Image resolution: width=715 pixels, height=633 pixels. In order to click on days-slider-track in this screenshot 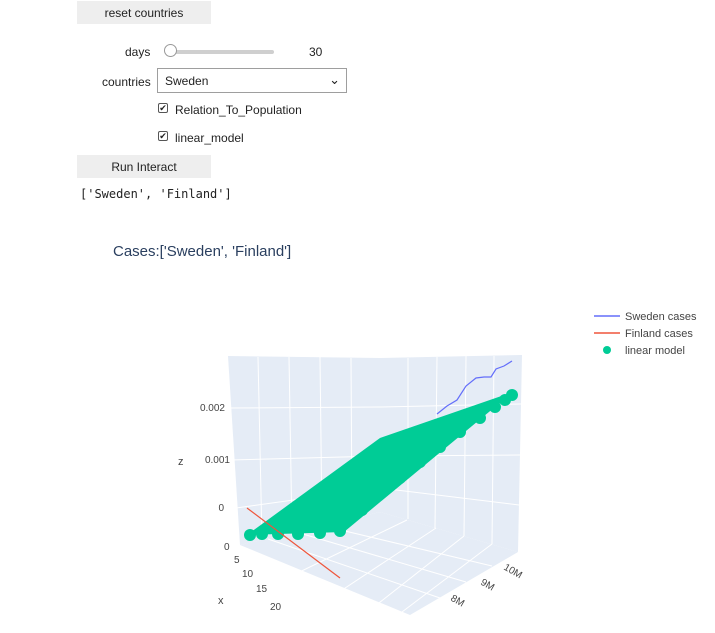, I will do `click(220, 52)`.